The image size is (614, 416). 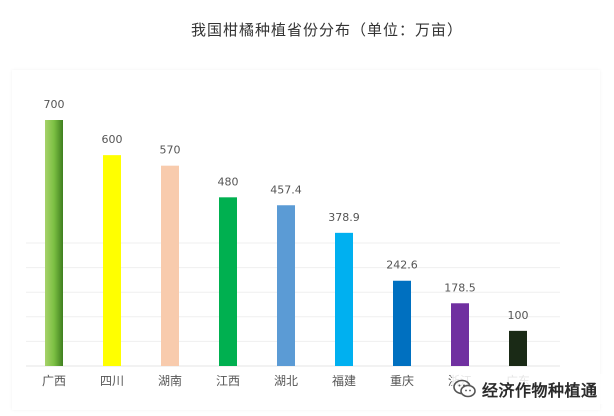 What do you see at coordinates (460, 287) in the screenshot?
I see `data-label-8: 178.5` at bounding box center [460, 287].